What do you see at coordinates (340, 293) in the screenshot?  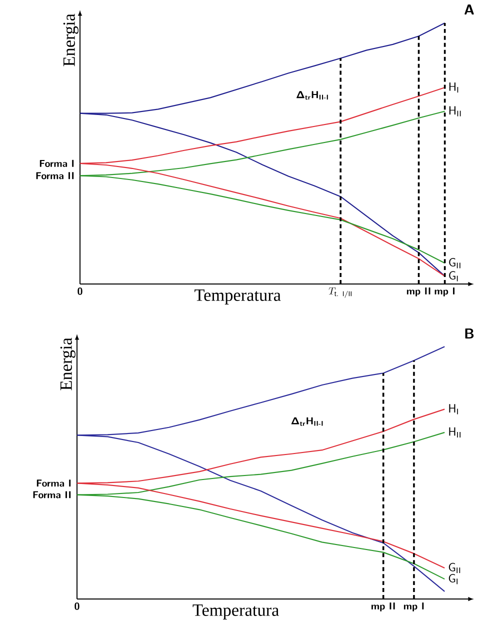 I see `x-tick-label: $T_{\mathrm{t.\ I/II}}$` at bounding box center [340, 293].